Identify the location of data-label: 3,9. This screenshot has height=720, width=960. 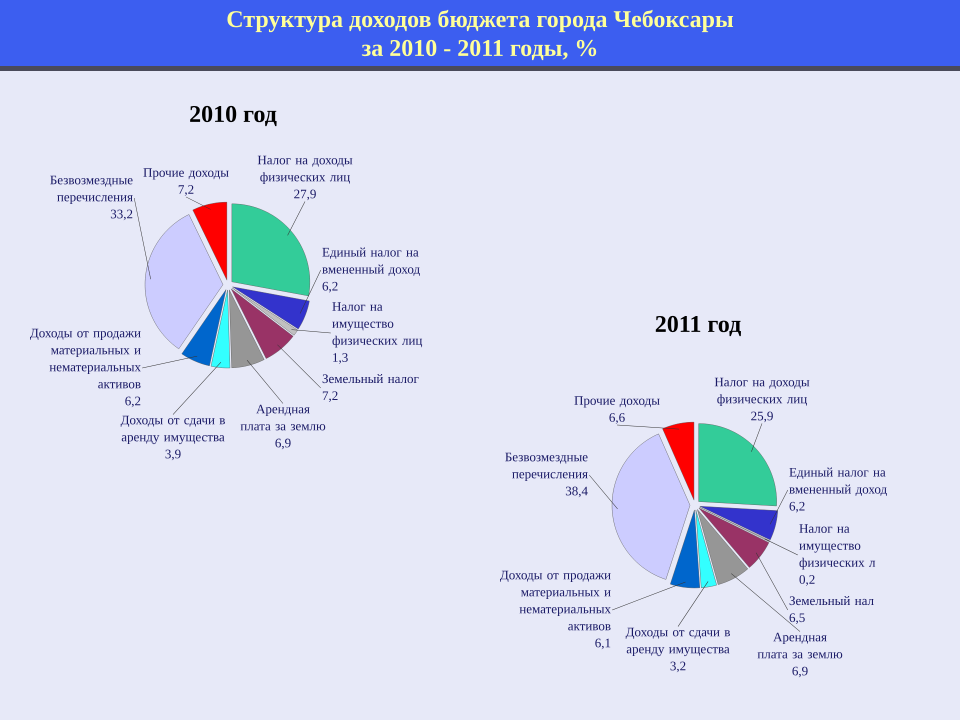
(173, 455).